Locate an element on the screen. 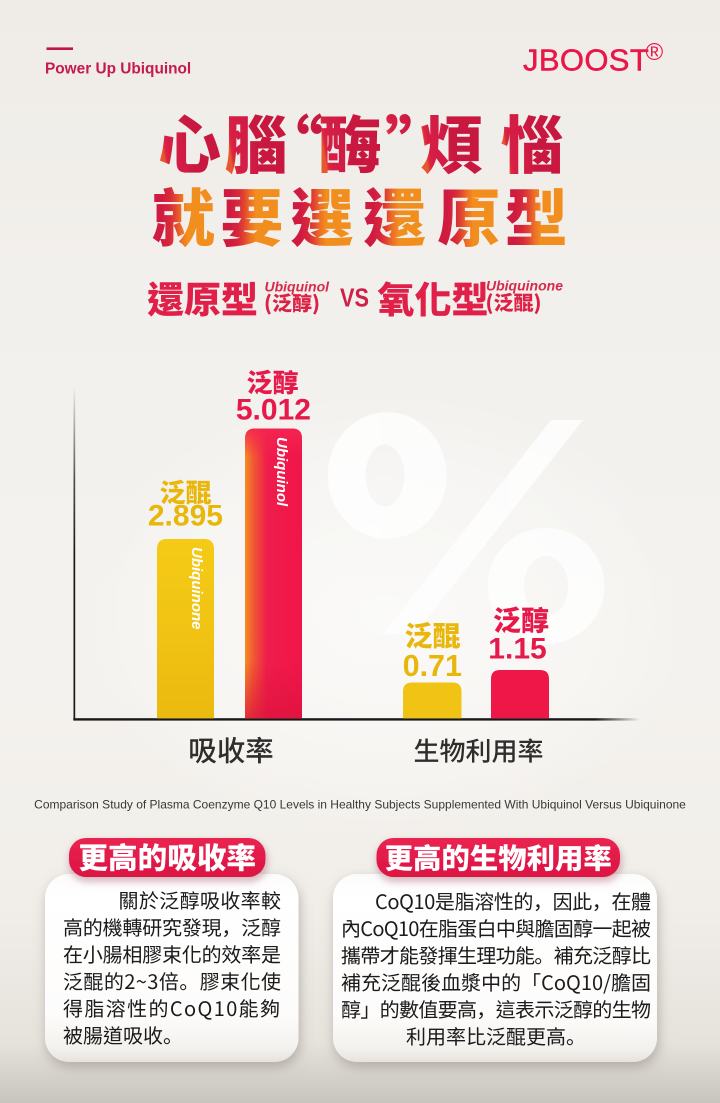 The width and height of the screenshot is (720, 1103). svg-text: 2.895 is located at coordinates (185, 516).